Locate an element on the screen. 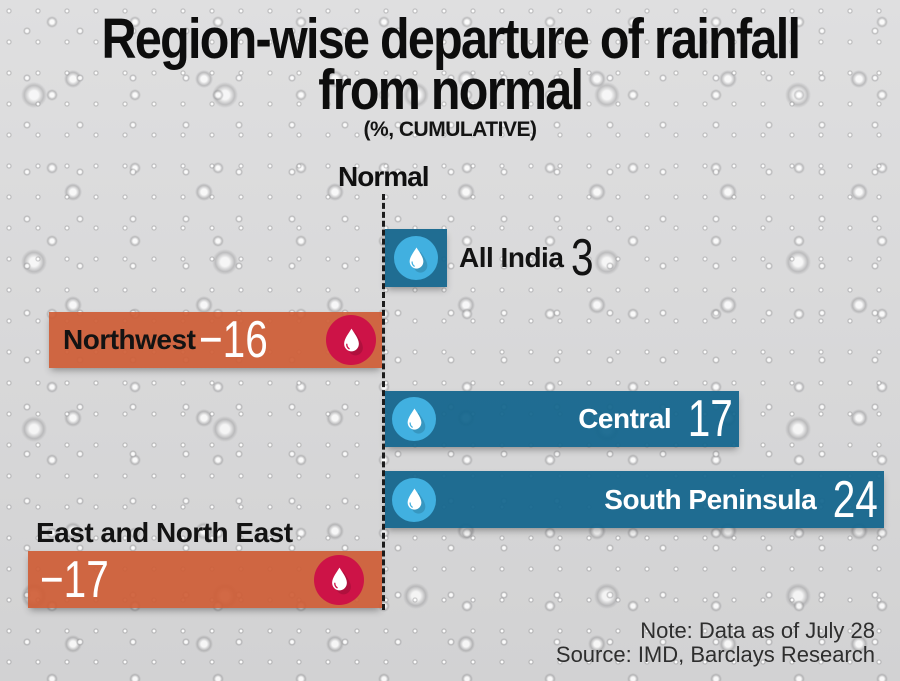 The width and height of the screenshot is (900, 681). baseline-dashed-line is located at coordinates (383, 402).